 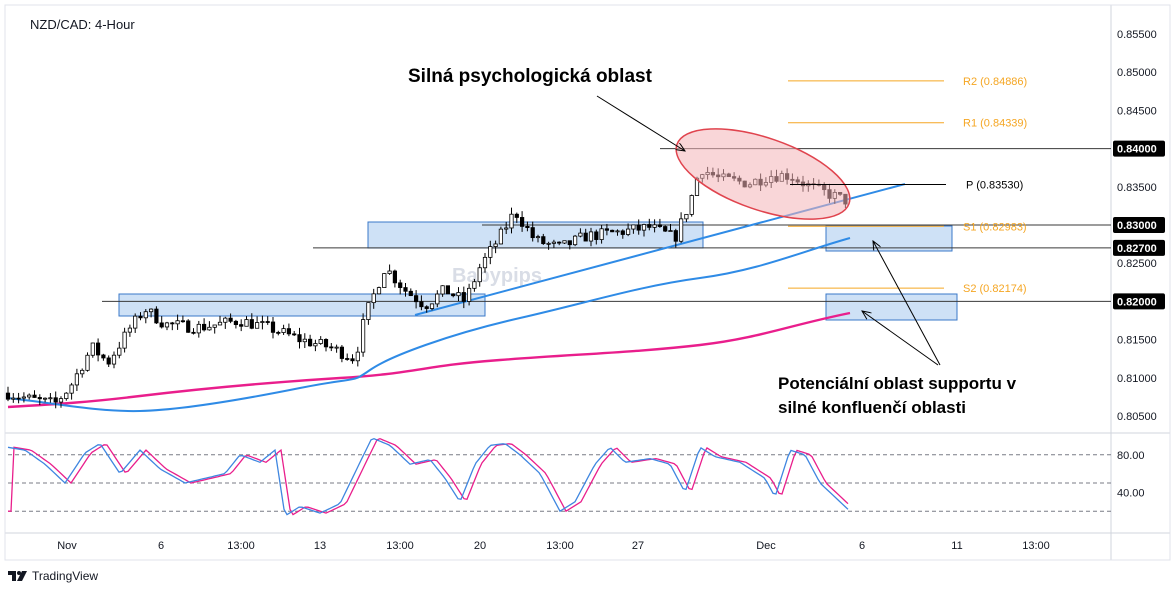 I want to click on stoch-tick-label: 40.00, so click(x=1131, y=493).